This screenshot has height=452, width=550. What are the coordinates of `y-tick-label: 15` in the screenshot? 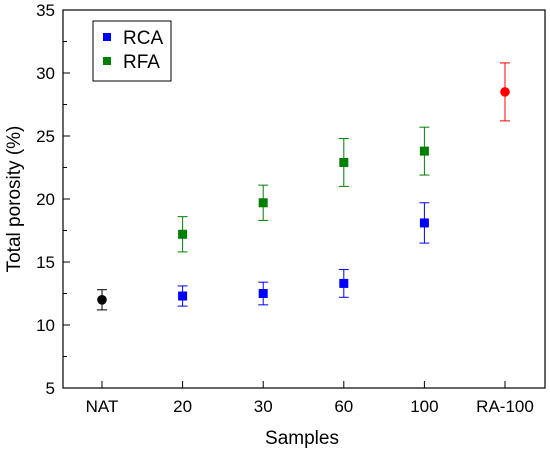 It's located at (45, 262).